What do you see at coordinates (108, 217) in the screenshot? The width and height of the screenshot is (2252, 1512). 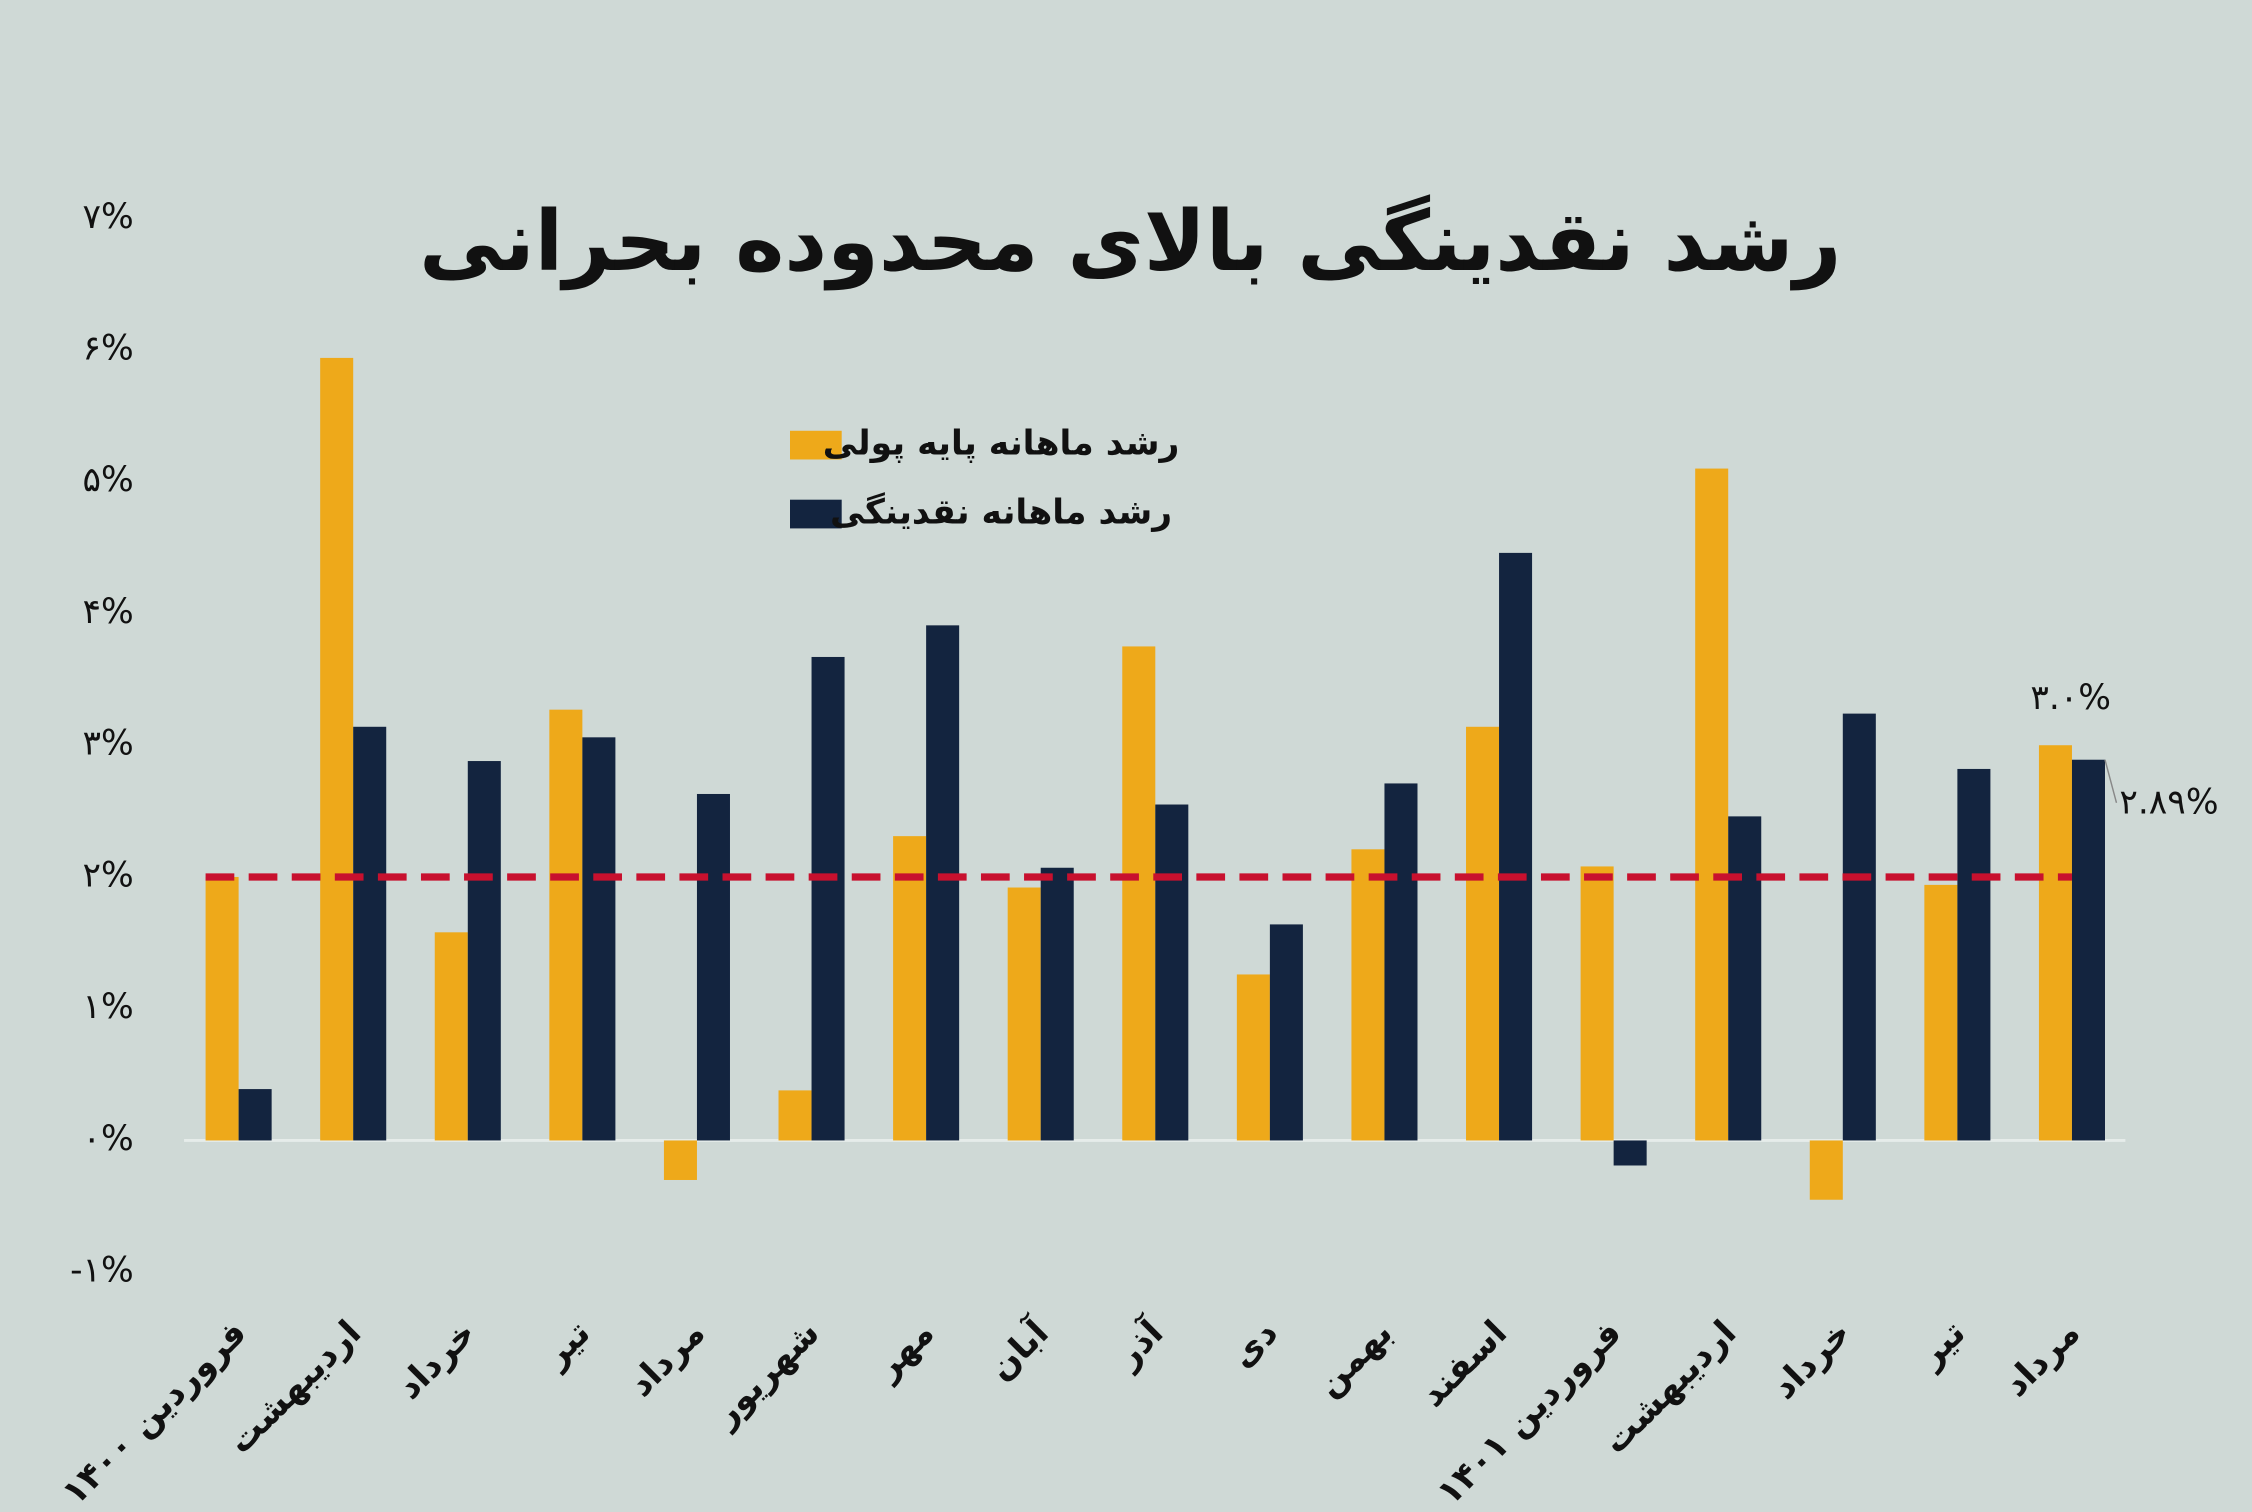 I see `y-tick-label: ۷%` at bounding box center [108, 217].